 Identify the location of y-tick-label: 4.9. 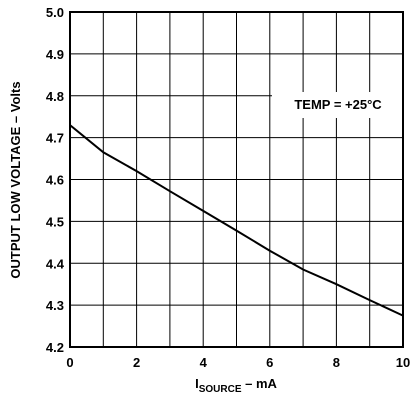
(55, 54).